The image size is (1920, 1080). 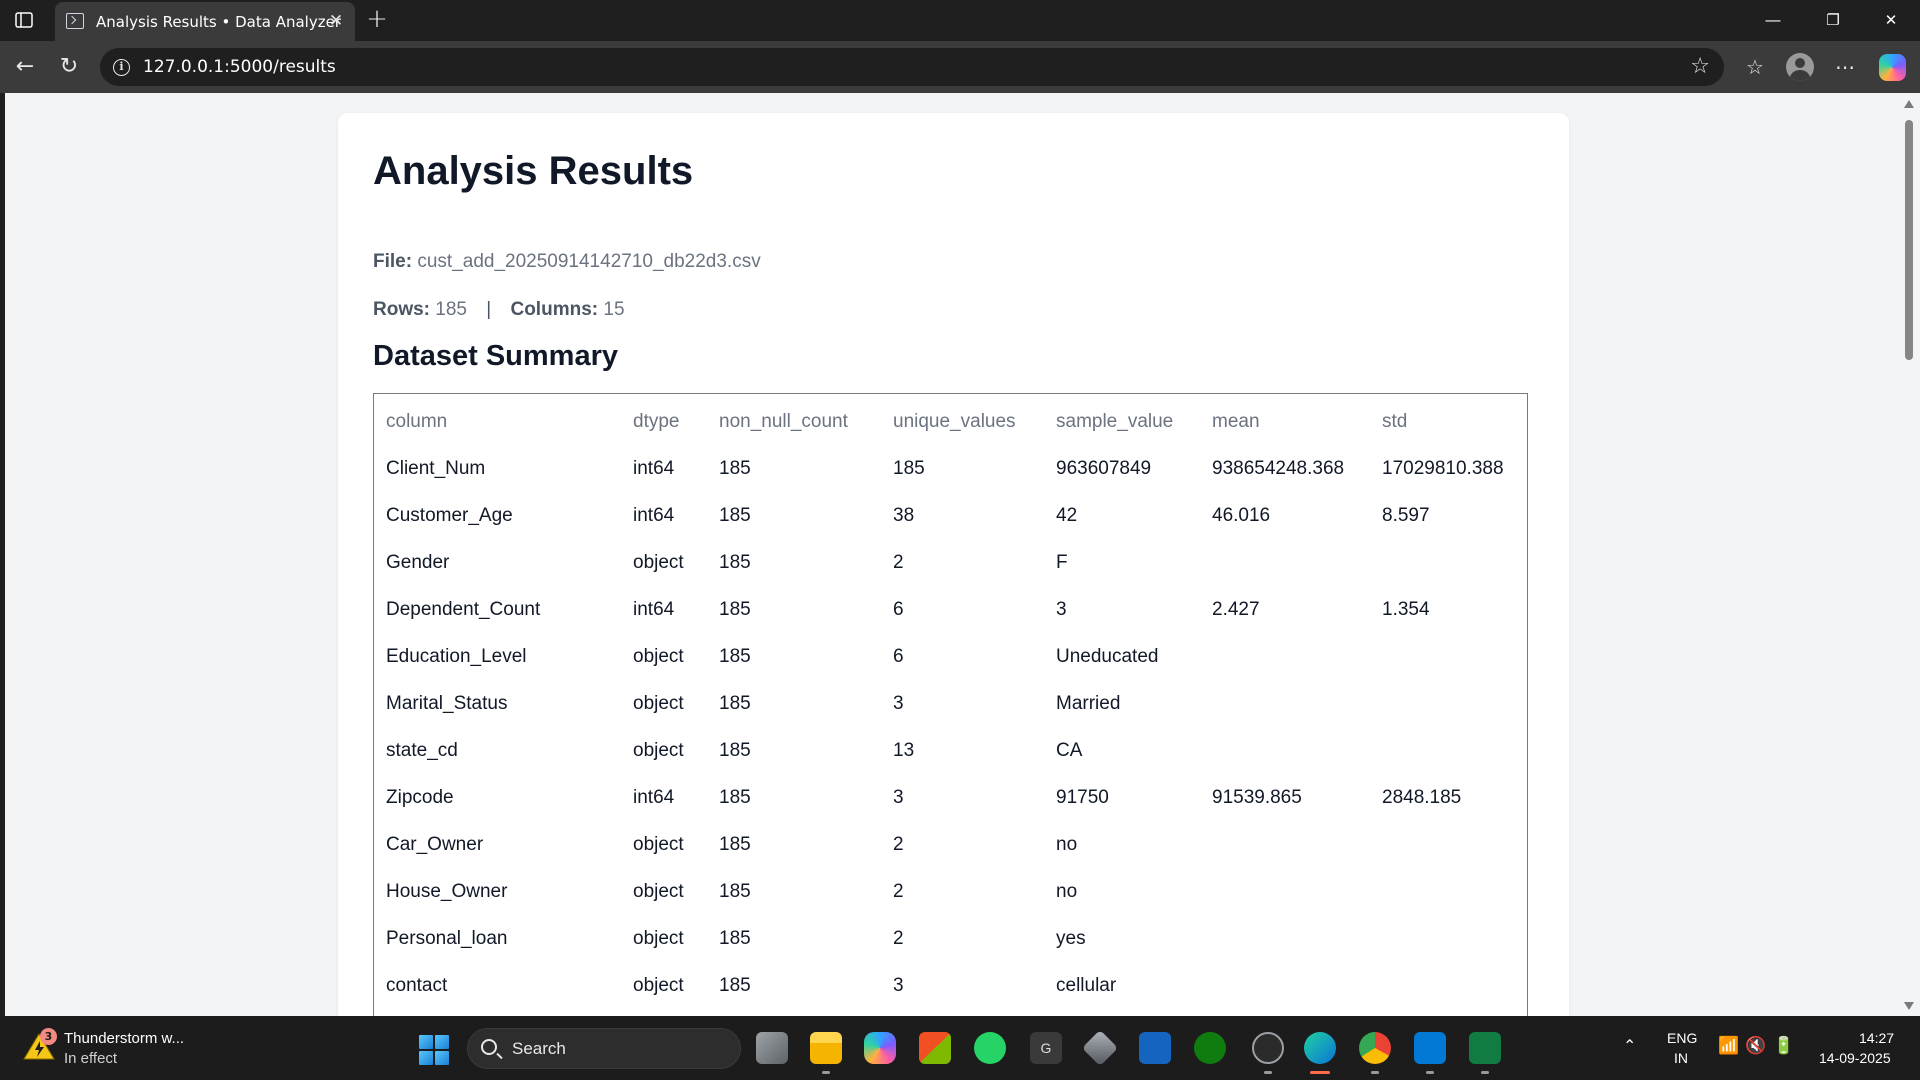 What do you see at coordinates (1700, 66) in the screenshot?
I see `favorite-star-icon: ☆` at bounding box center [1700, 66].